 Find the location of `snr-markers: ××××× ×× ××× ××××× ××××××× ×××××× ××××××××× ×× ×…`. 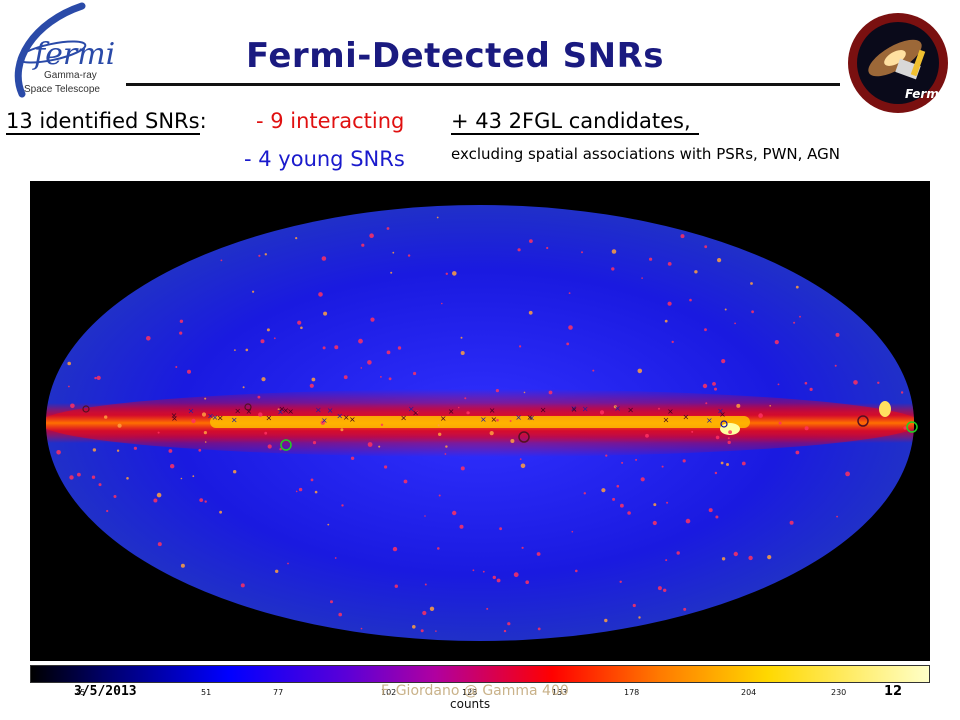

snr-markers: ××××× ×× ××× ××××× ××××××× ×××××× ××××××××× ×× ×… is located at coordinates (500, 427).